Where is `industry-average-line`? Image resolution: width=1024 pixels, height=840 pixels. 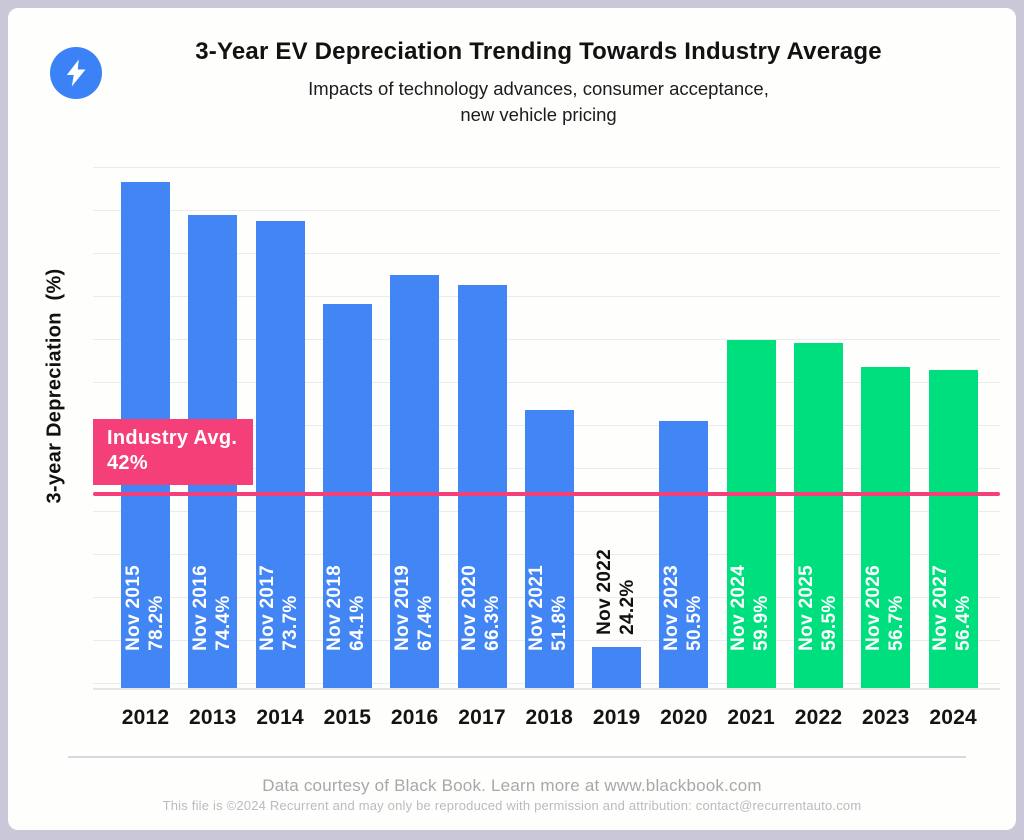 industry-average-line is located at coordinates (546, 493).